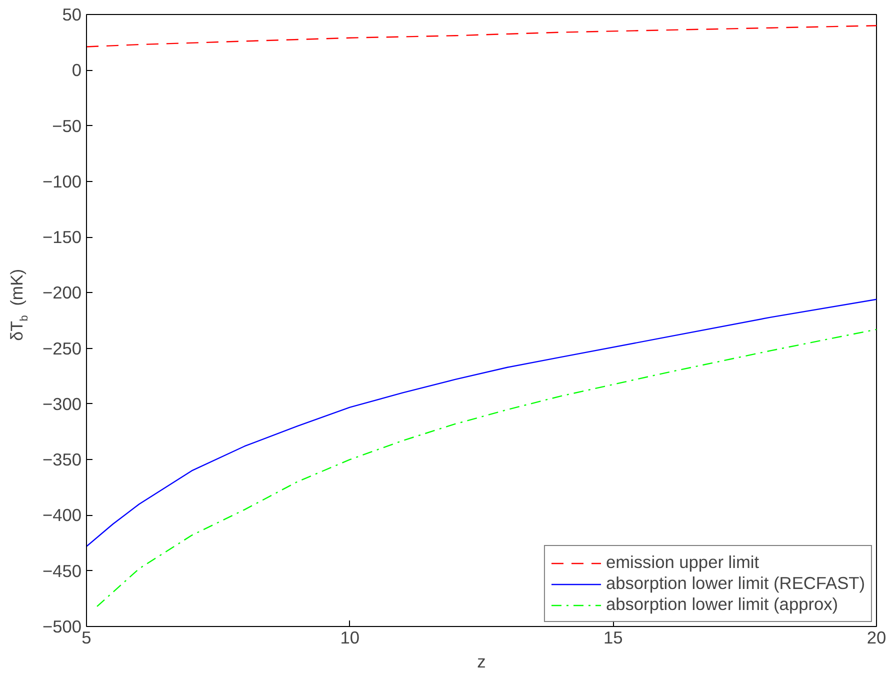 This screenshot has height=680, width=894. I want to click on x-tick-label: 10, so click(350, 638).